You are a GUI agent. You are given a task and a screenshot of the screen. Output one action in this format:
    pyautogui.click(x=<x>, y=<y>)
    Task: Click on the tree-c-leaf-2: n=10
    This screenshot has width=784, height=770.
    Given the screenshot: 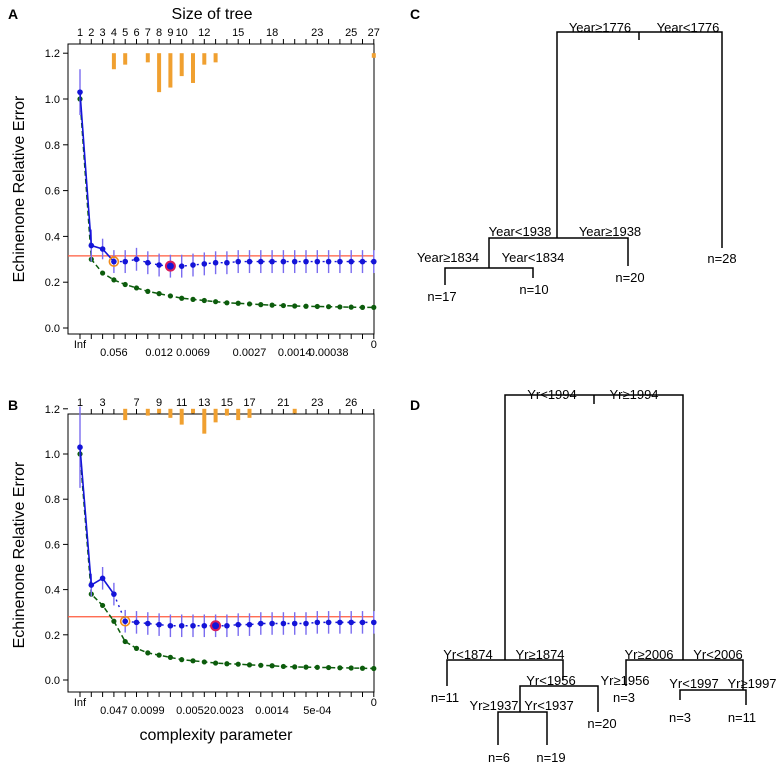 What is the action you would take?
    pyautogui.click(x=533, y=289)
    